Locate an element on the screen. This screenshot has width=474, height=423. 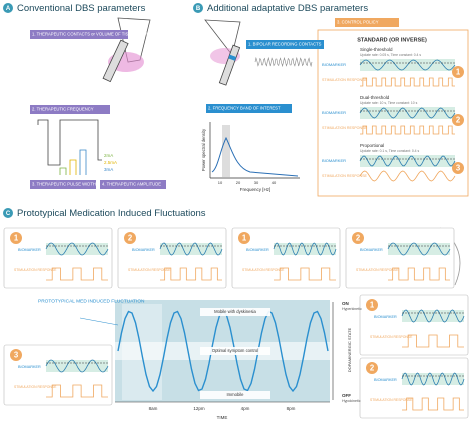
psd-plot is located at coordinates (254, 150).